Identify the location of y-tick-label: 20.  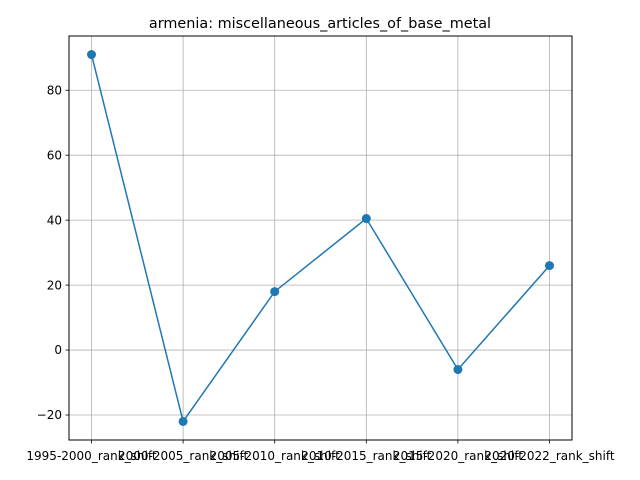
(54, 285).